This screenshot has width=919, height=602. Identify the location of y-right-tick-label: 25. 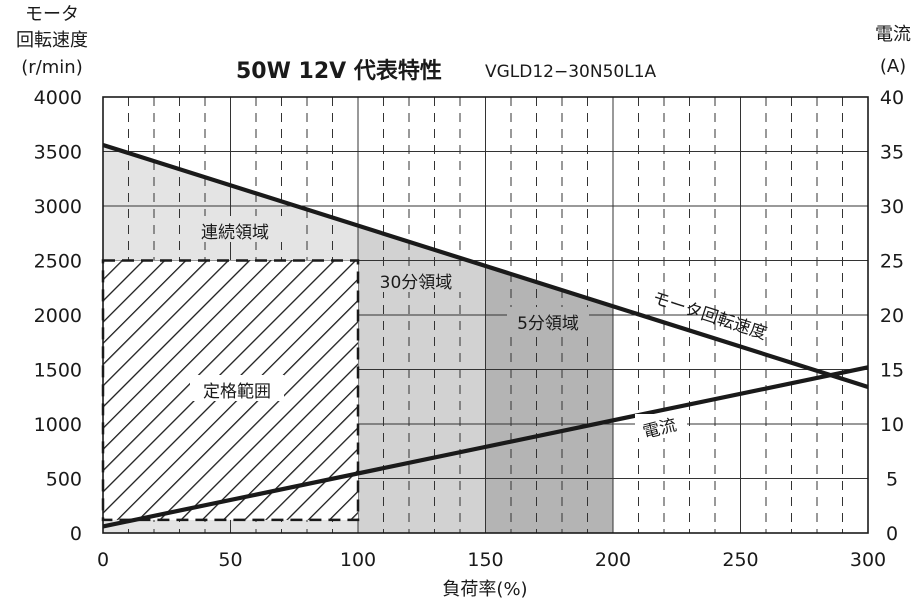
(892, 262).